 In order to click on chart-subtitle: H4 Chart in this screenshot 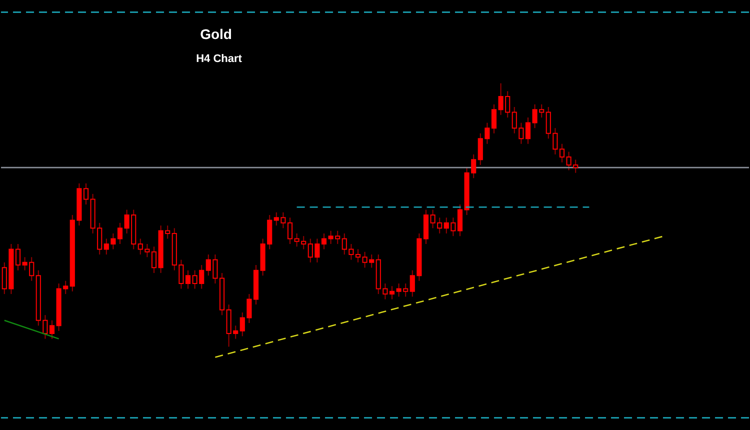, I will do `click(219, 59)`.